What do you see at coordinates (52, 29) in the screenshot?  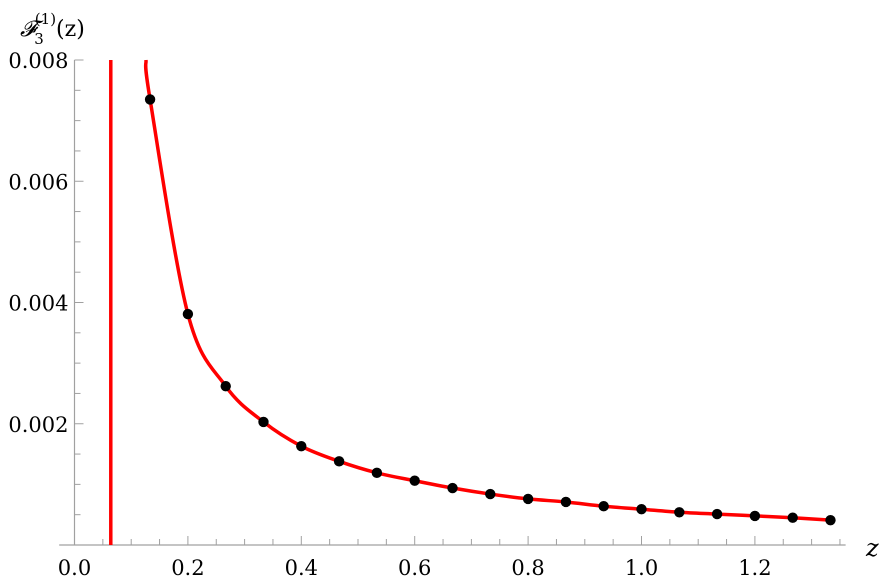 I see `y-axis-label: 𝓕3(1)(z)` at bounding box center [52, 29].